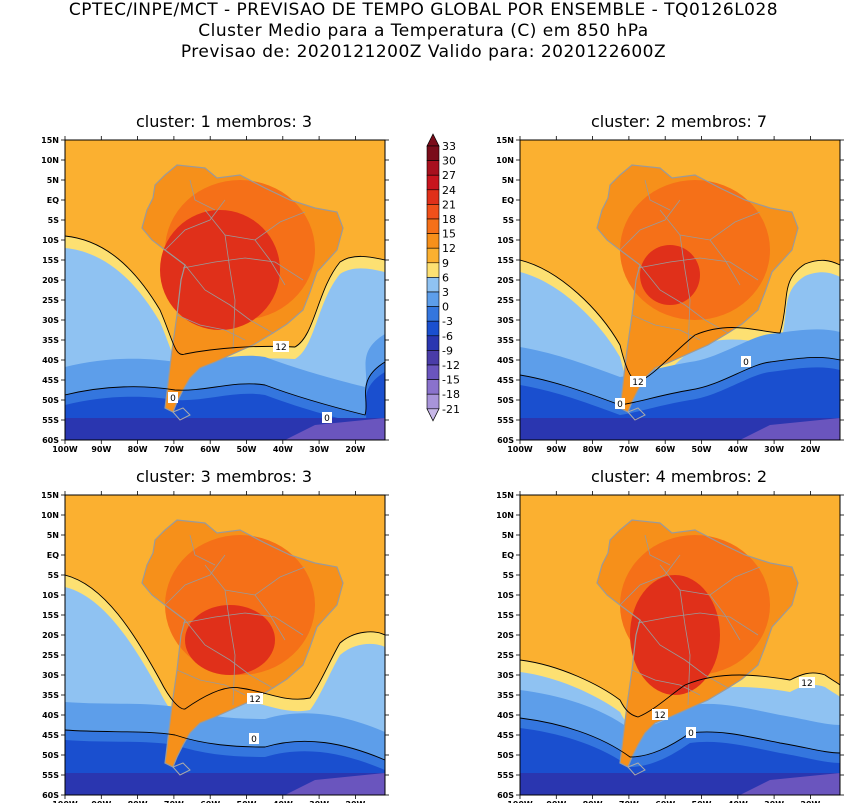 Image resolution: width=847 pixels, height=803 pixels. What do you see at coordinates (54, 575) in the screenshot?
I see `lat-label: 5S` at bounding box center [54, 575].